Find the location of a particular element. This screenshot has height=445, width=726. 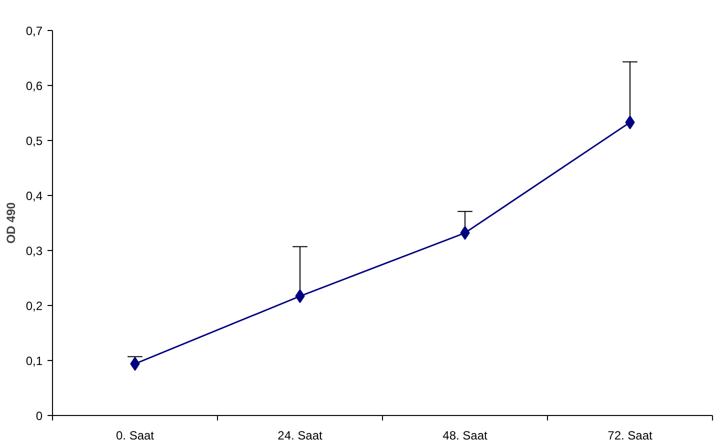

y-tick-label: 0,4 is located at coordinates (34, 196).